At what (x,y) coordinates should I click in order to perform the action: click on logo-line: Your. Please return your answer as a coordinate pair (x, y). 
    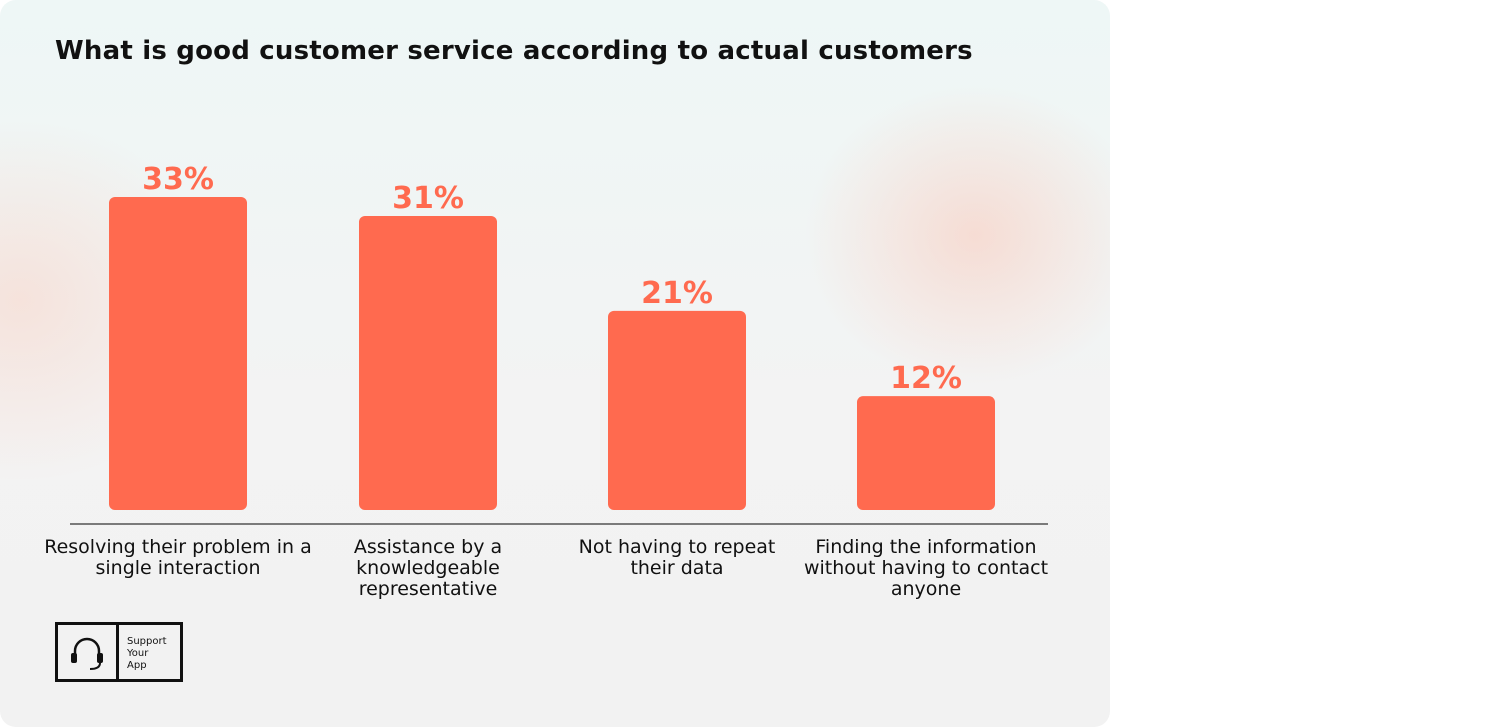
    Looking at the image, I should click on (138, 653).